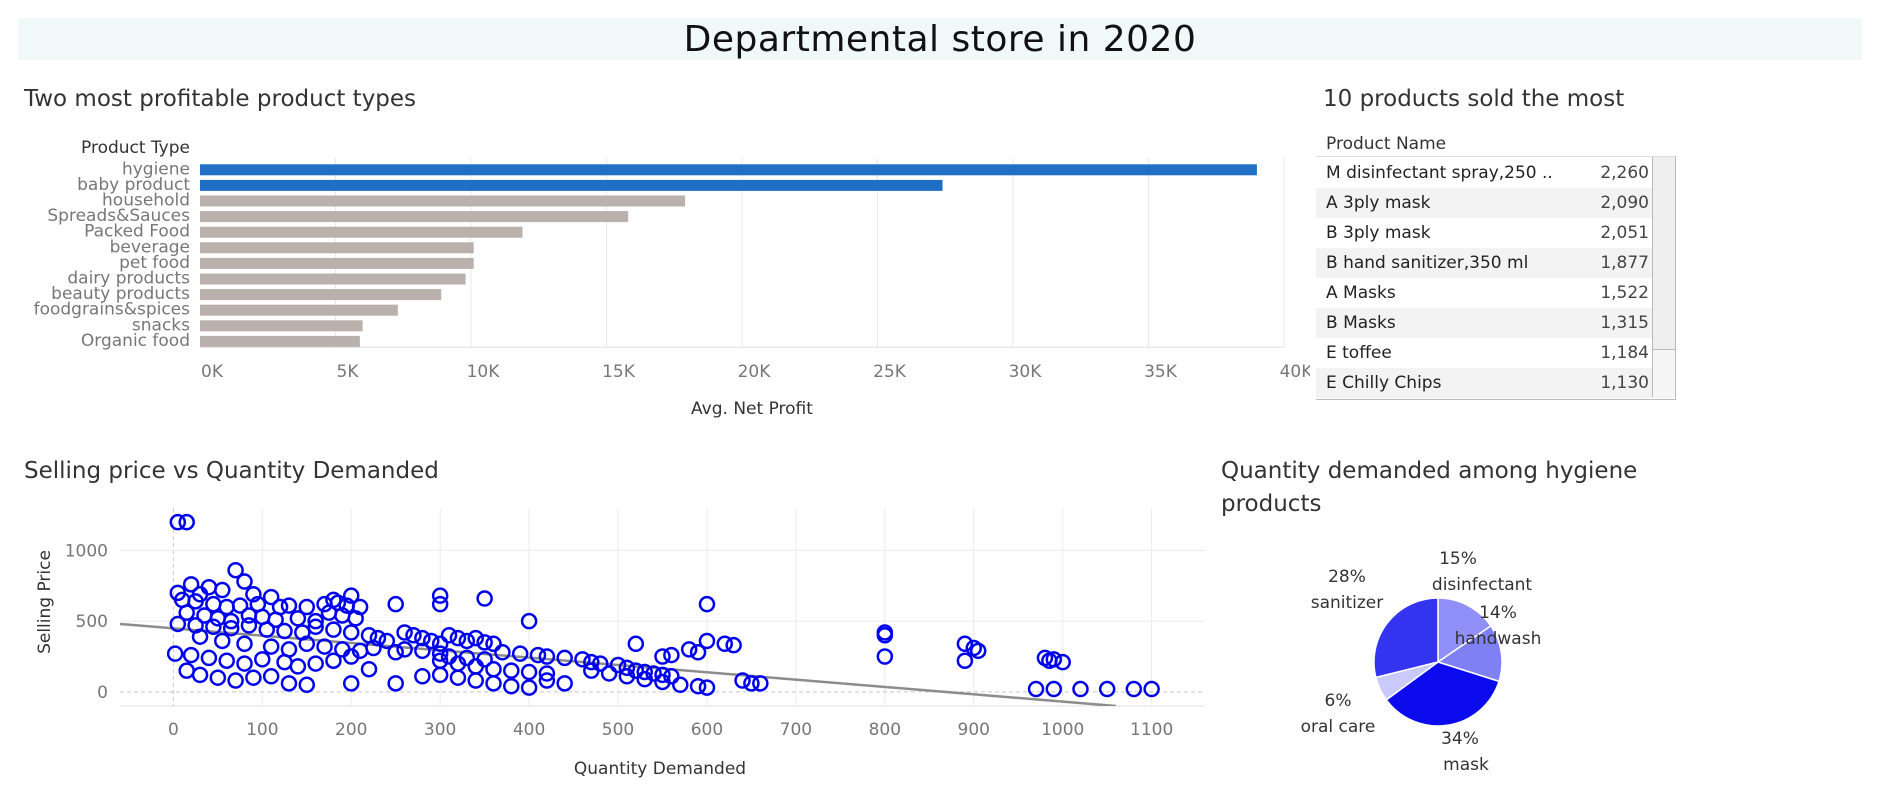  What do you see at coordinates (1466, 765) in the screenshot?
I see `pie-slice-label: mask` at bounding box center [1466, 765].